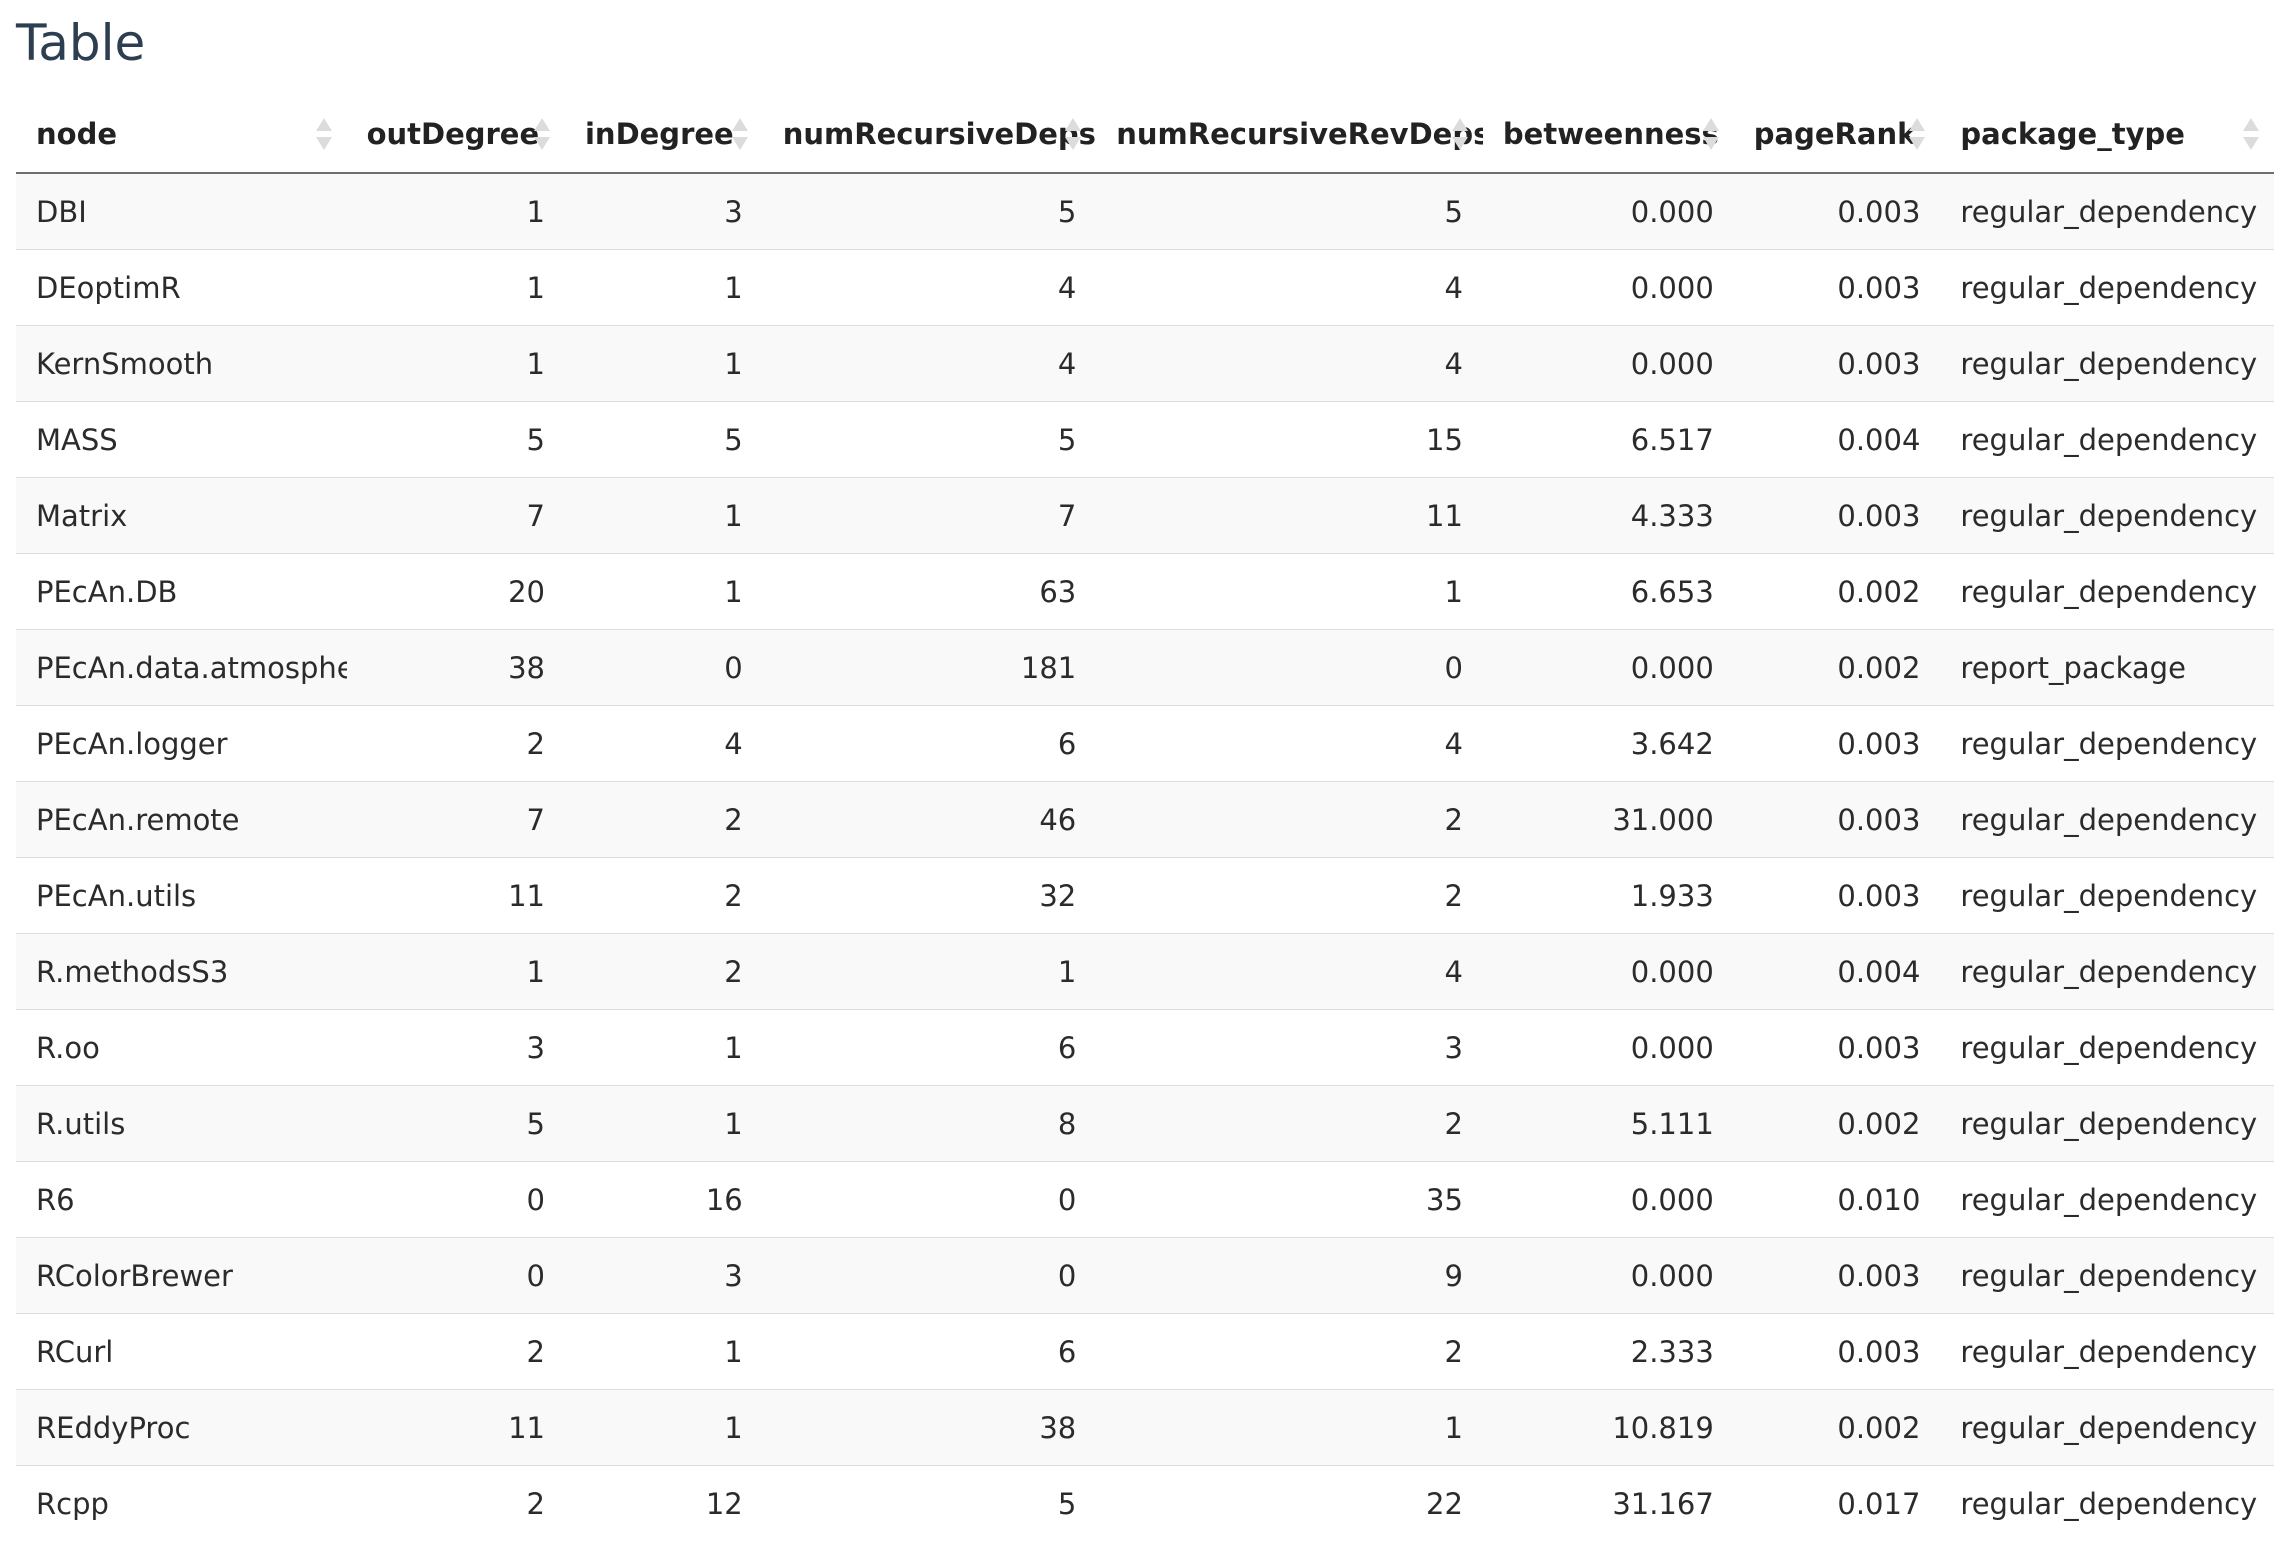 The height and width of the screenshot is (1541, 2296). I want to click on cell-node: PEcAn.remote, so click(181, 820).